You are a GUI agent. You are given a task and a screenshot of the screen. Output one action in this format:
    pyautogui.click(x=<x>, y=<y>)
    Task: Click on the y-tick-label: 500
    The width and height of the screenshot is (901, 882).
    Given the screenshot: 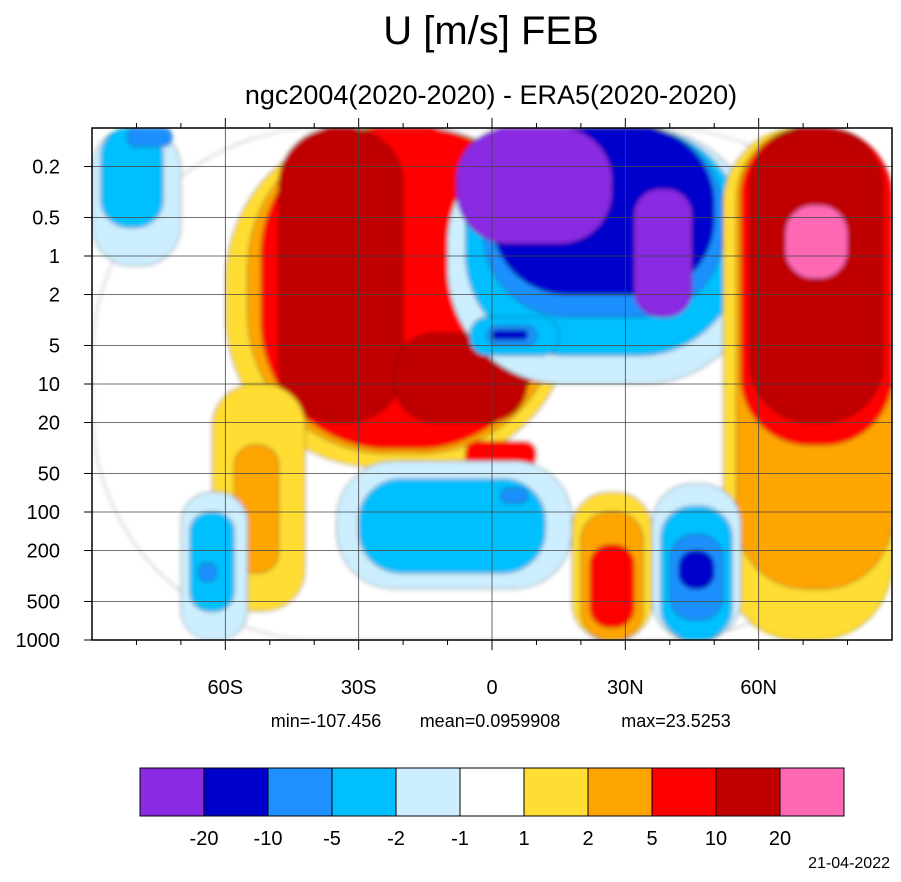 What is the action you would take?
    pyautogui.click(x=43, y=602)
    